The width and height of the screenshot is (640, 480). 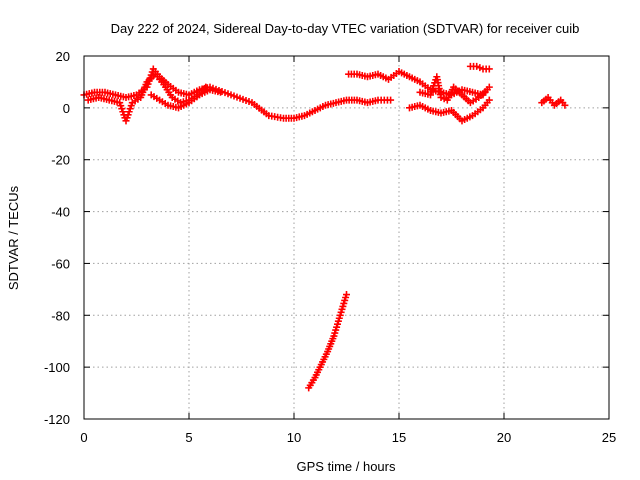 I want to click on y-tick-label: -60, so click(x=60, y=263).